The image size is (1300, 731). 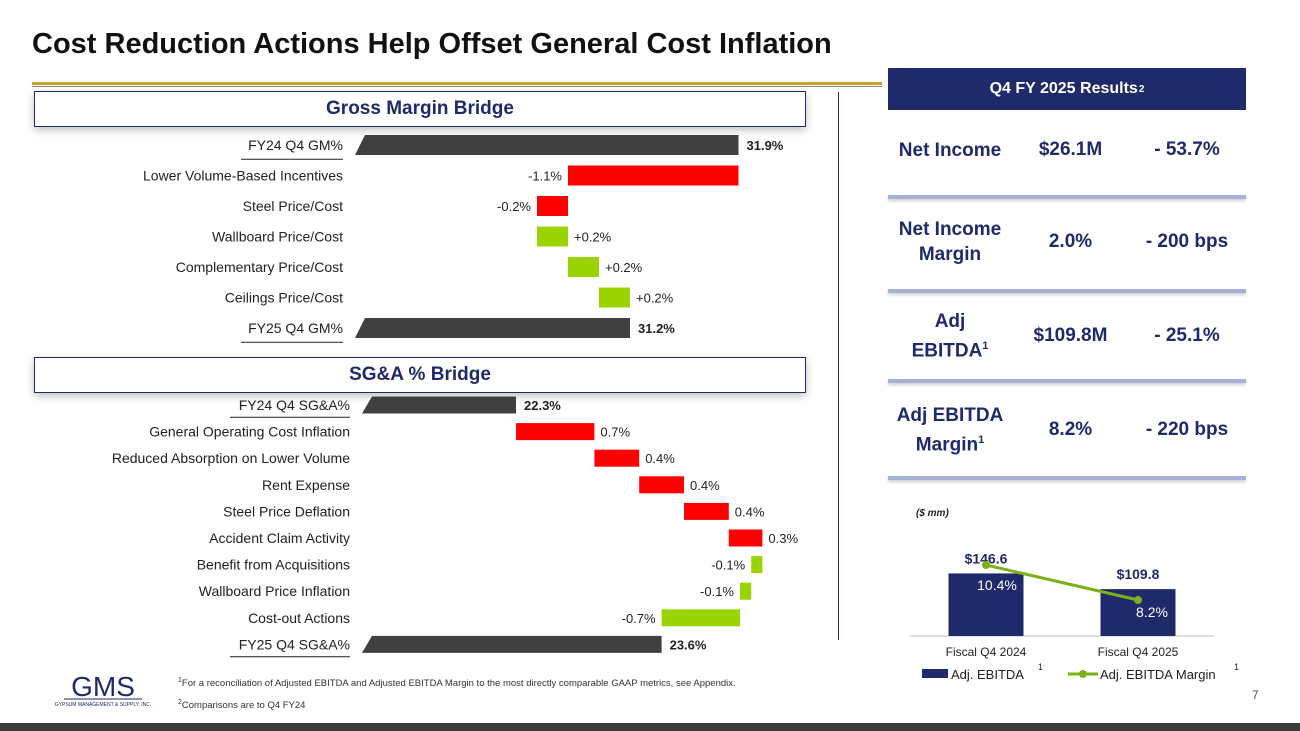 I want to click on metric-label-text: Adj EBITDA, so click(x=947, y=336).